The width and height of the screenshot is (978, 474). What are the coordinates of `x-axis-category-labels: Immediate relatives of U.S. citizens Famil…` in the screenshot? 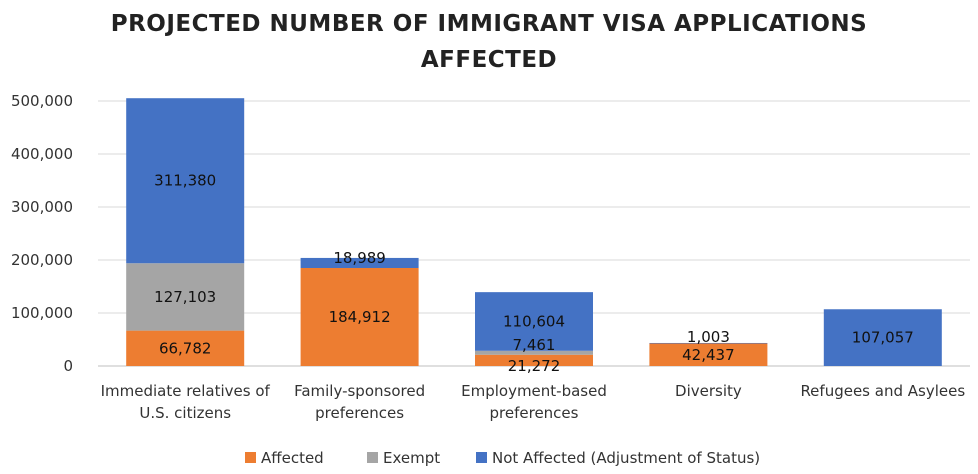 It's located at (533, 402).